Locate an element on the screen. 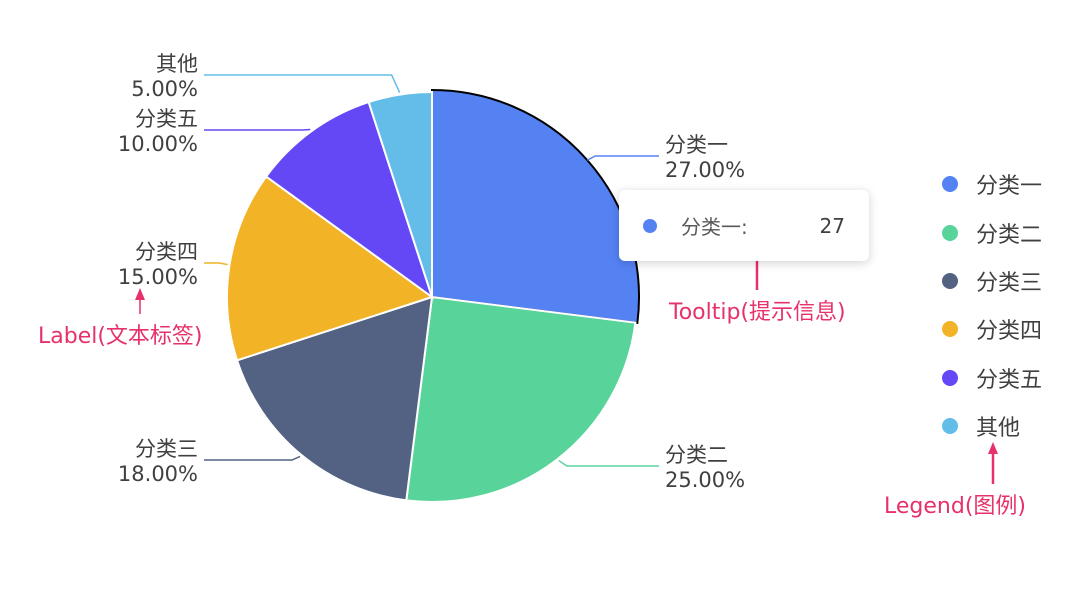  slice-label-name: 分类五 is located at coordinates (166, 119).